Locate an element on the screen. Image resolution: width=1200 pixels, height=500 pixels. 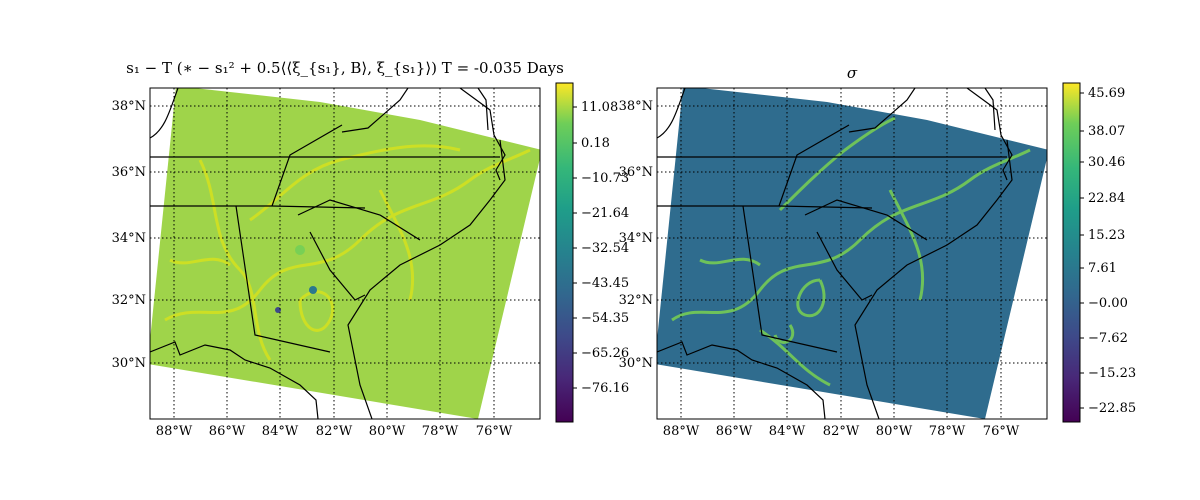
left-cbar-tick: −32.54 is located at coordinates (605, 248).